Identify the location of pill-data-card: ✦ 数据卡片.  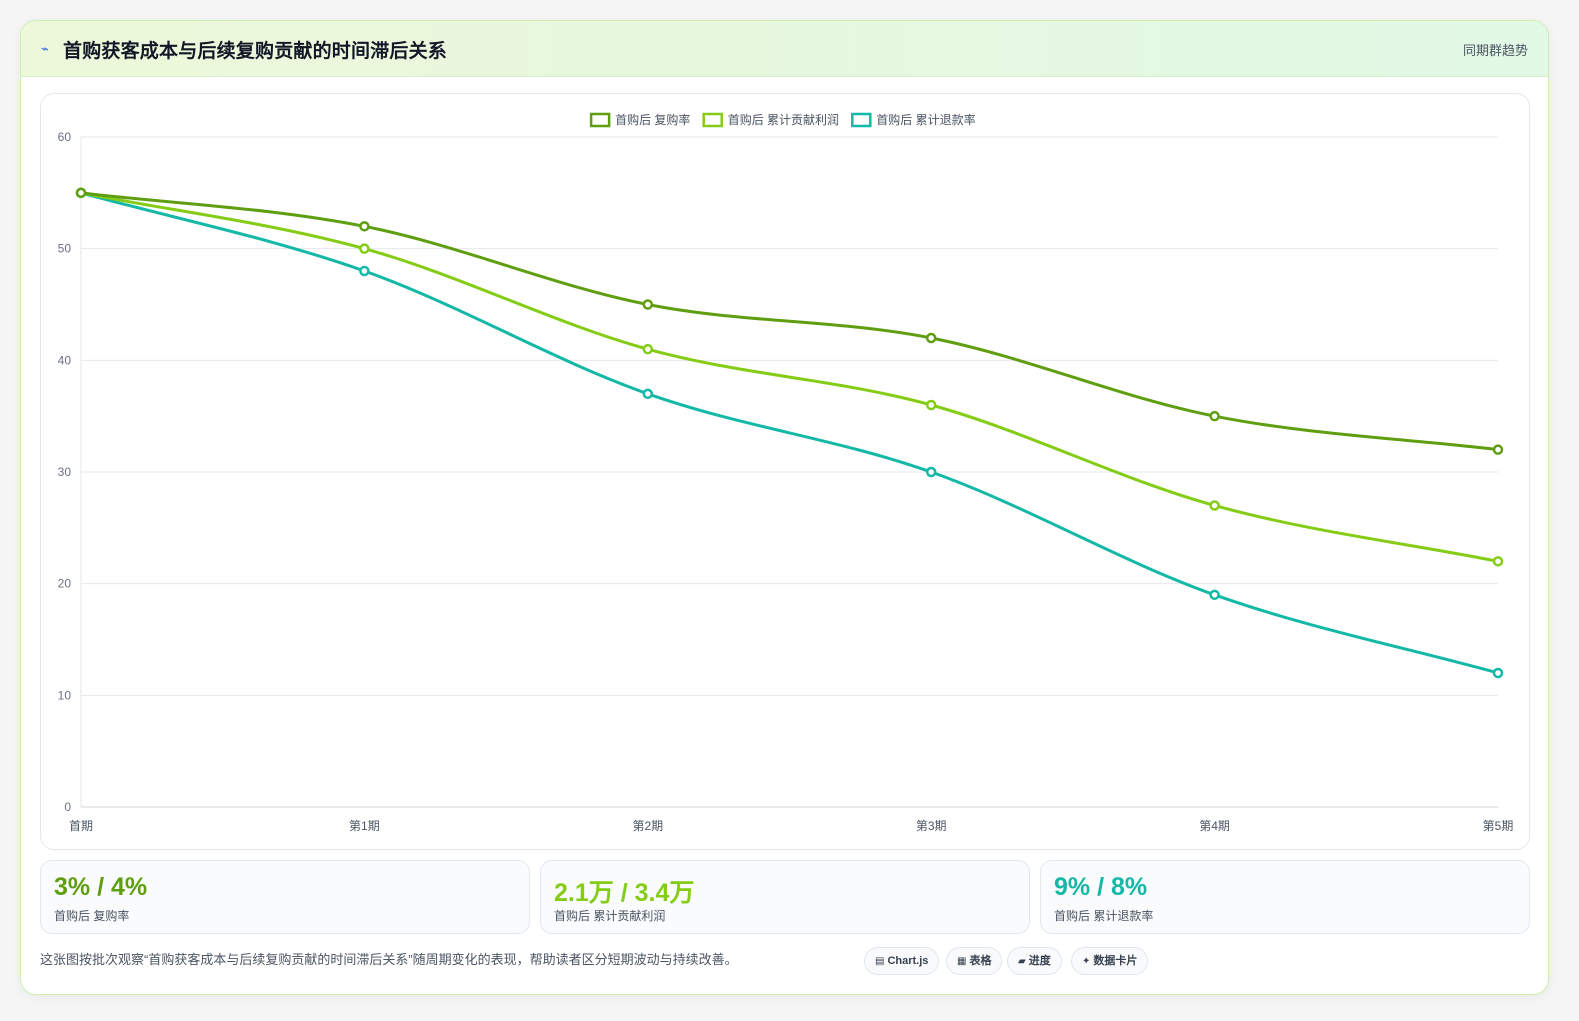
(1110, 961).